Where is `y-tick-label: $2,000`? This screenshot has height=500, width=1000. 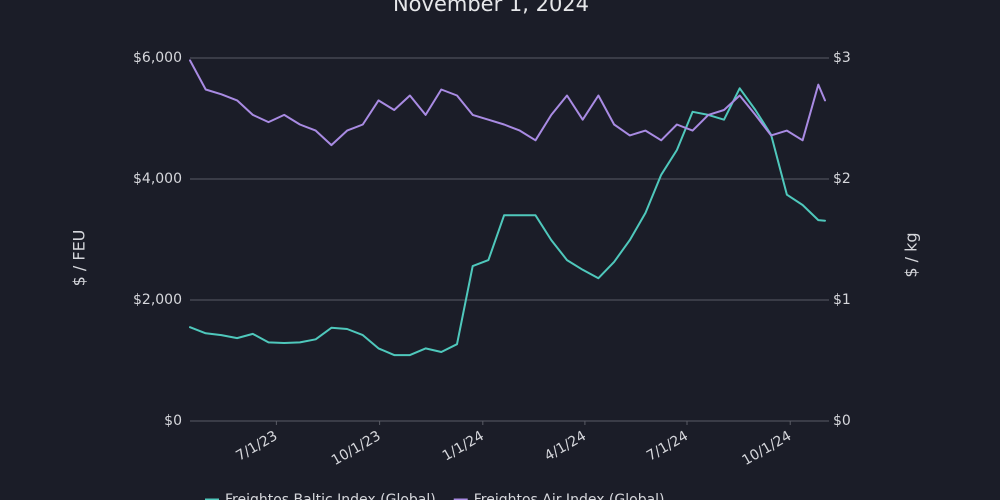 y-tick-label: $2,000 is located at coordinates (157, 300).